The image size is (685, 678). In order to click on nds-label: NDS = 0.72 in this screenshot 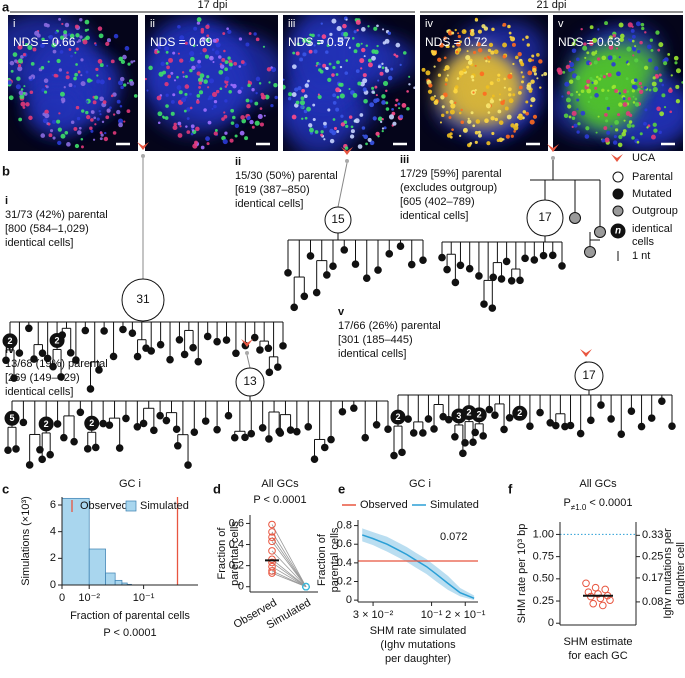, I will do `click(456, 42)`.